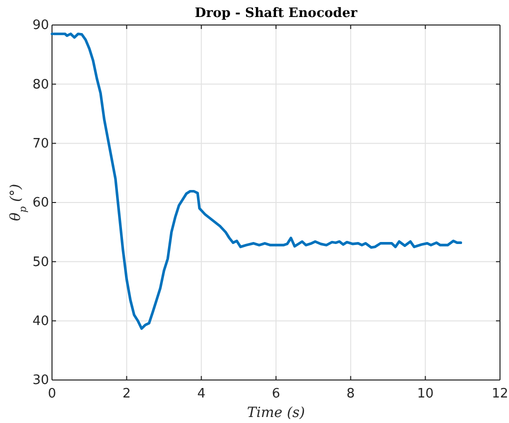 Image resolution: width=509 pixels, height=423 pixels. What do you see at coordinates (276, 13) in the screenshot?
I see `chart-title: Drop - Shaft Enocoder` at bounding box center [276, 13].